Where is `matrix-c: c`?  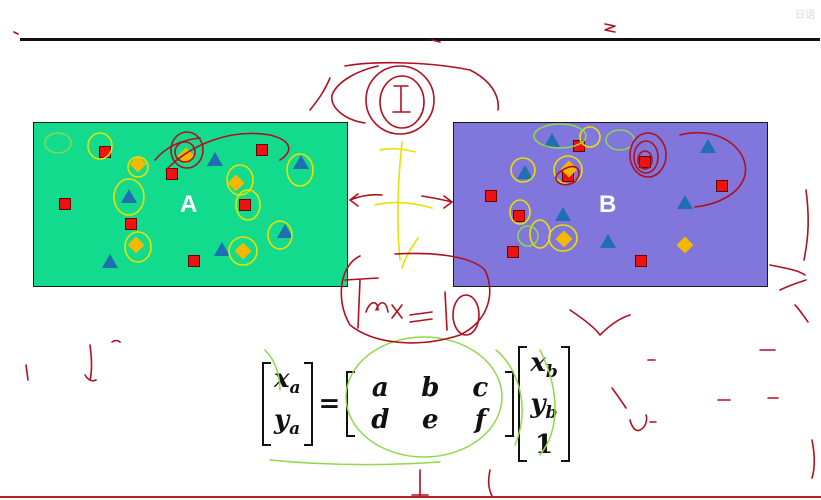 matrix-c: c is located at coordinates (480, 388).